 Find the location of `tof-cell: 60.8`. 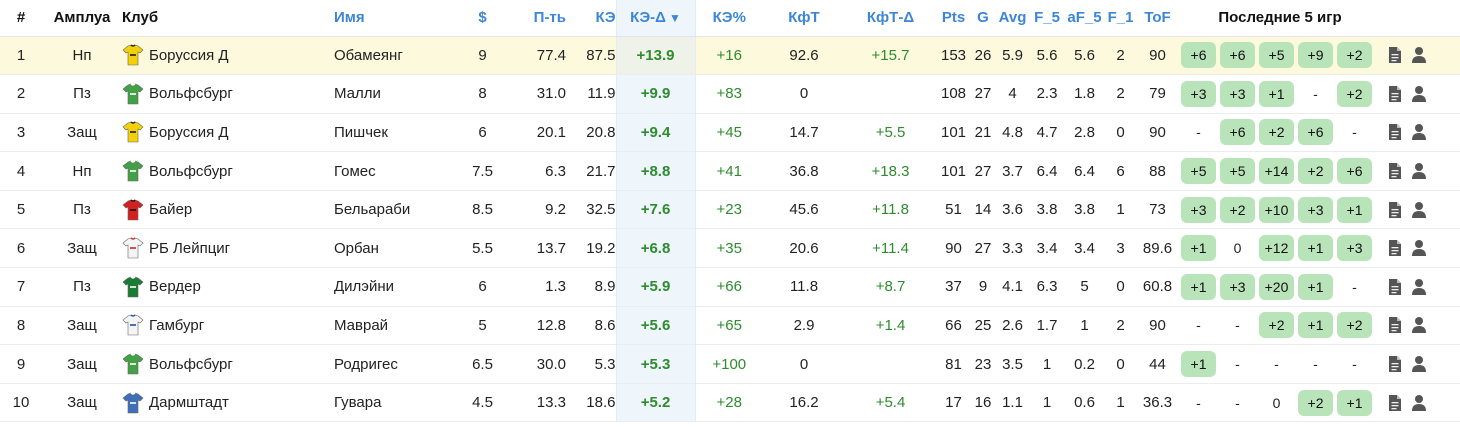

tof-cell: 60.8 is located at coordinates (1157, 287).